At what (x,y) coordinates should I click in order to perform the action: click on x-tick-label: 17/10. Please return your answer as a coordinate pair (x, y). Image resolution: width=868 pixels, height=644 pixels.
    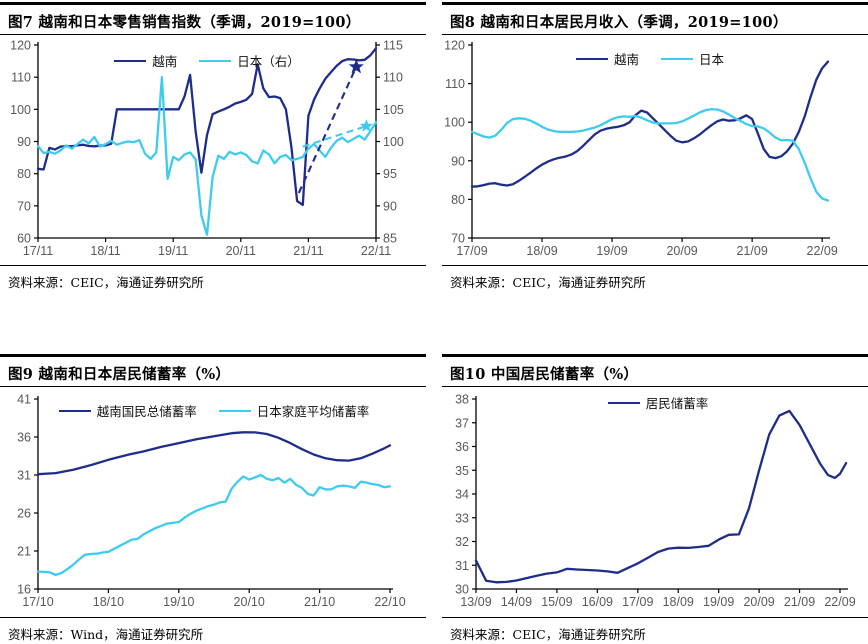
    Looking at the image, I should click on (37, 602).